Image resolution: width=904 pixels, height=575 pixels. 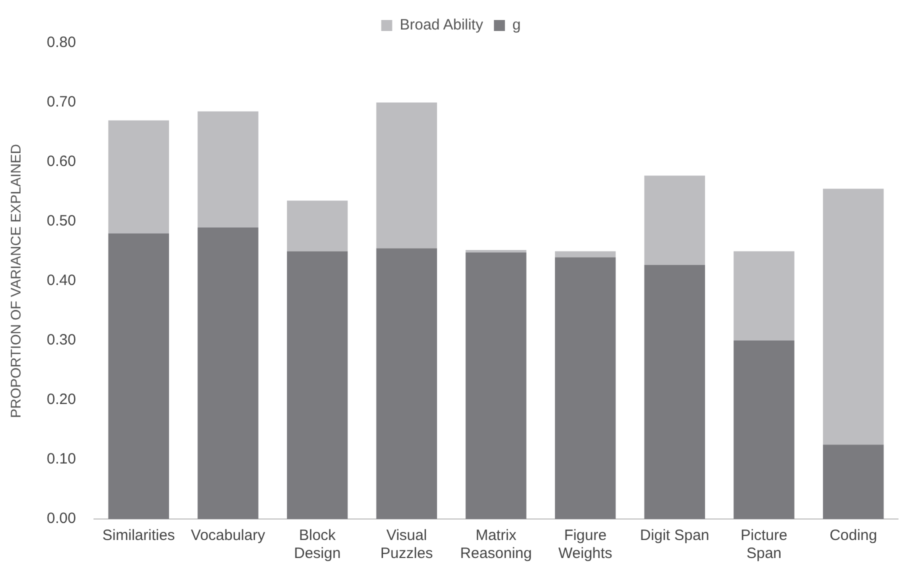 I want to click on x-tick-label: Figure Weights, so click(x=585, y=544).